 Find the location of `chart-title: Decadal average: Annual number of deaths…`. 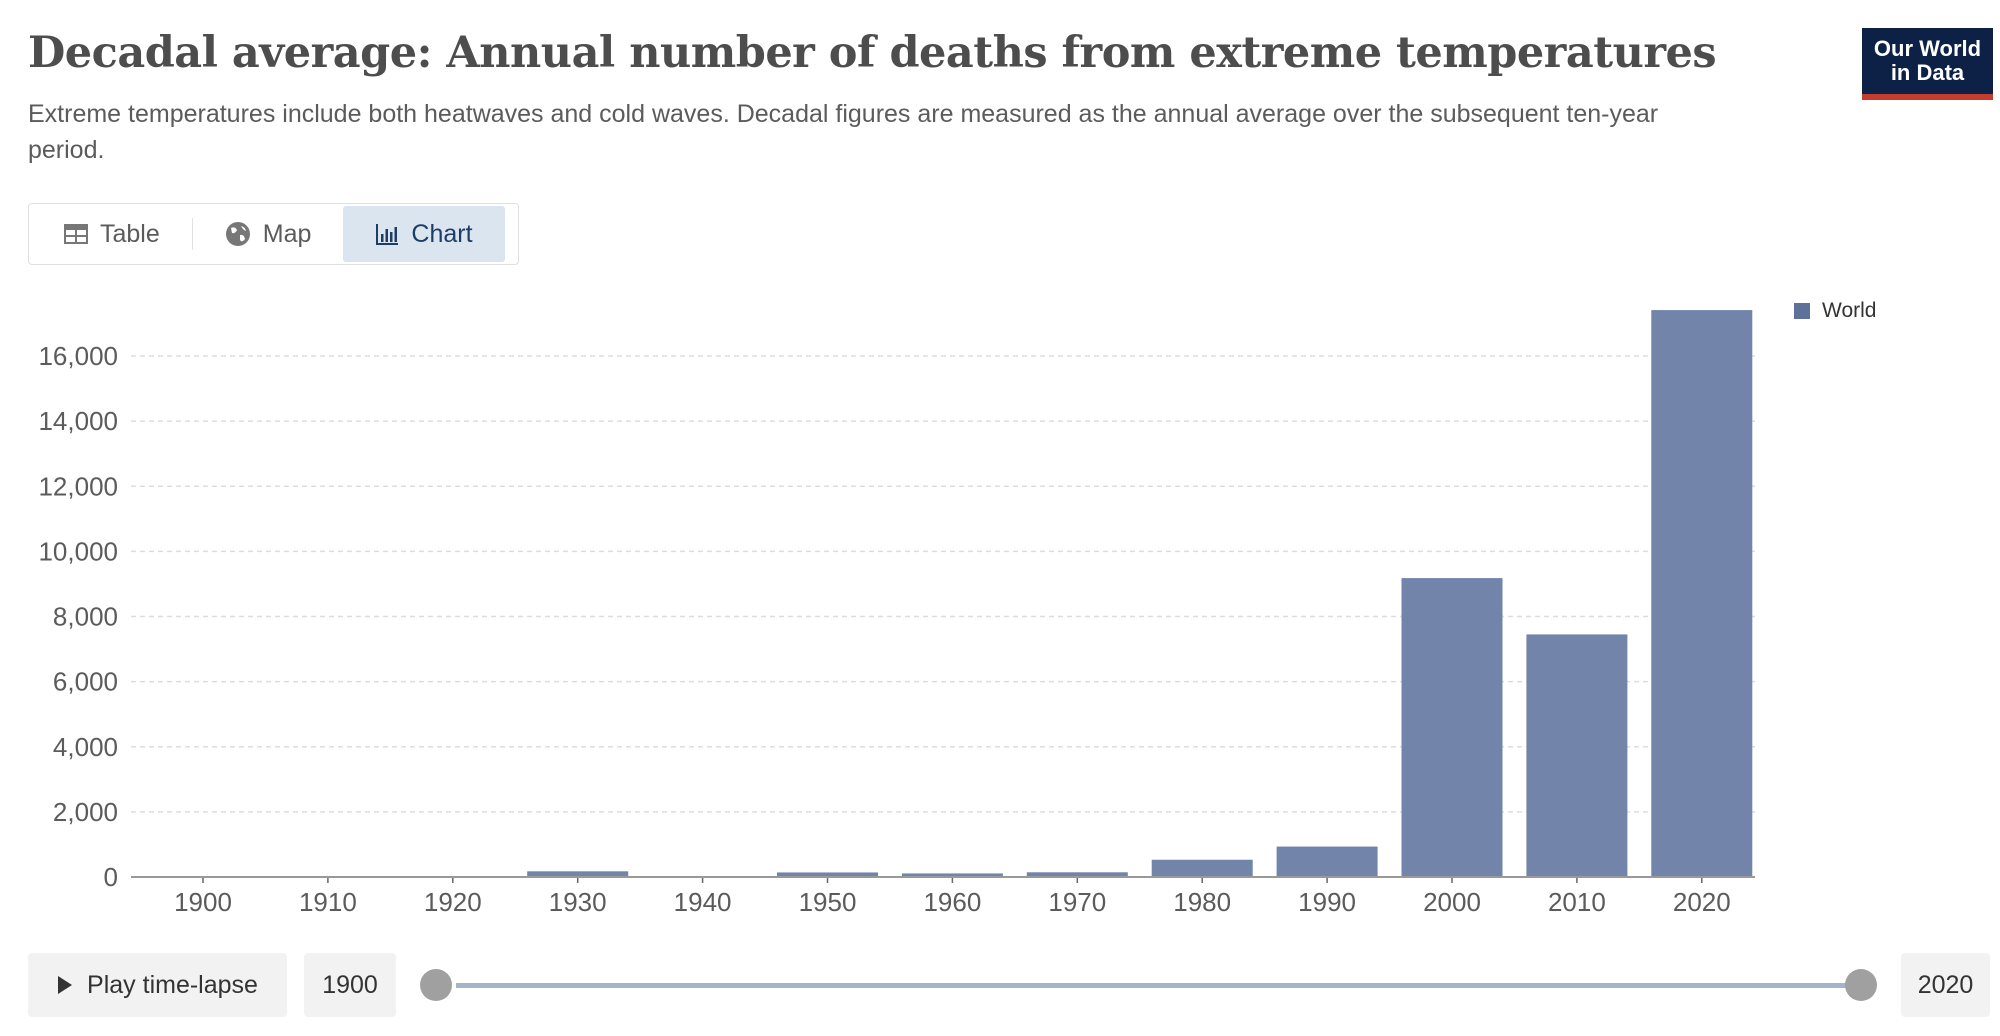

chart-title: Decadal average: Annual number of deaths… is located at coordinates (872, 53).